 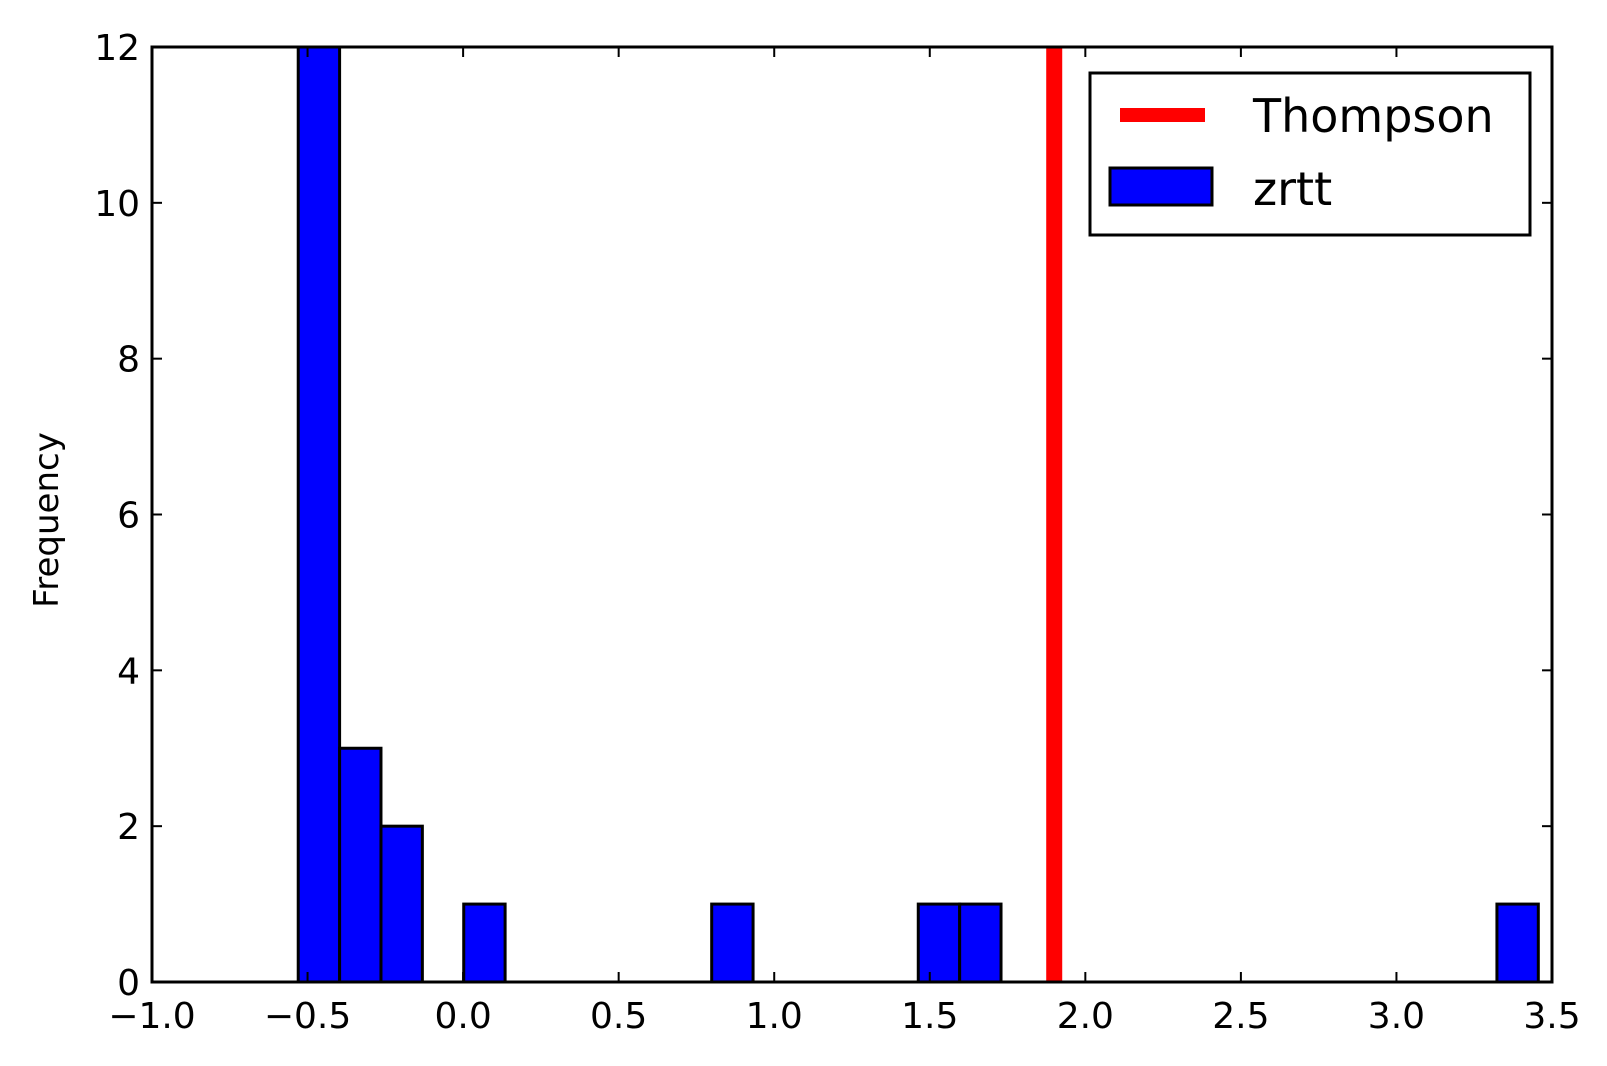 I want to click on x-tick-label: 3.0, so click(x=1396, y=1016).